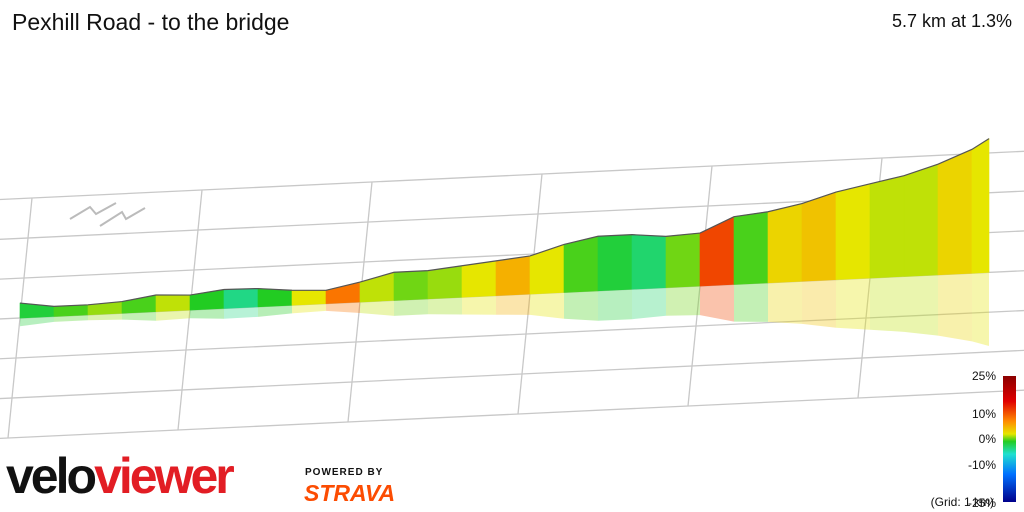  Describe the element at coordinates (151, 22) in the screenshot. I see `segment-title: Pexhill Road - to the bridge` at that location.